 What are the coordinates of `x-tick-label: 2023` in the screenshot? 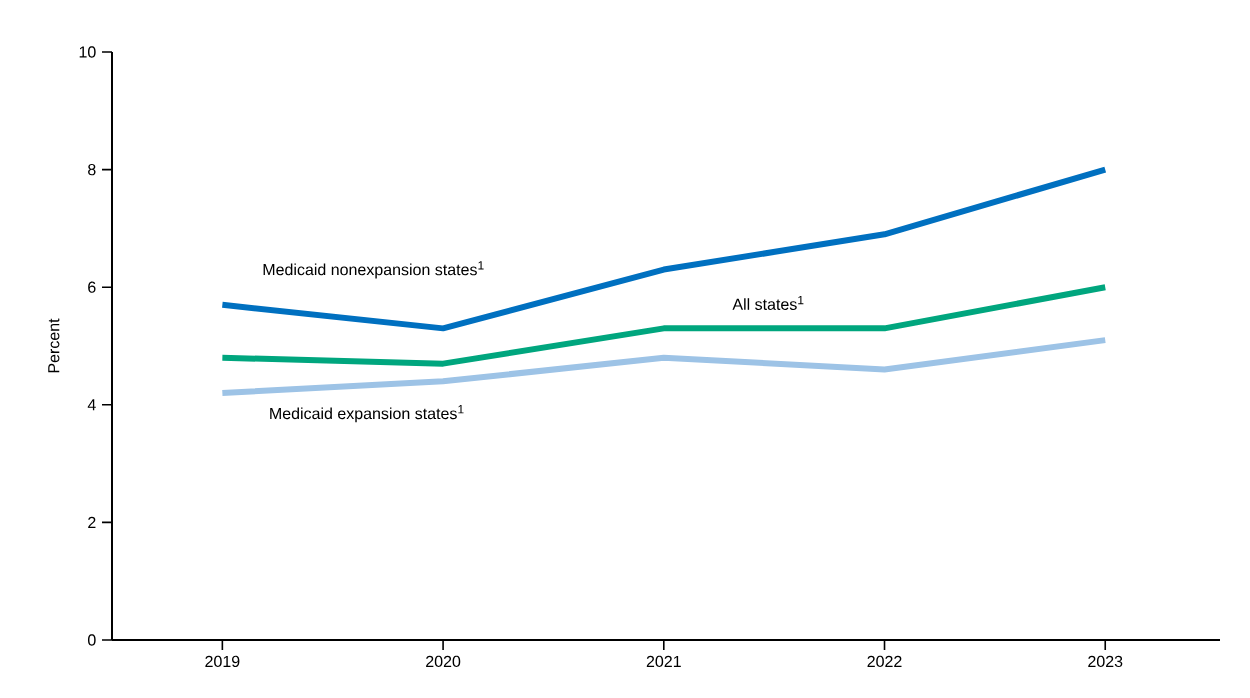 It's located at (1105, 661).